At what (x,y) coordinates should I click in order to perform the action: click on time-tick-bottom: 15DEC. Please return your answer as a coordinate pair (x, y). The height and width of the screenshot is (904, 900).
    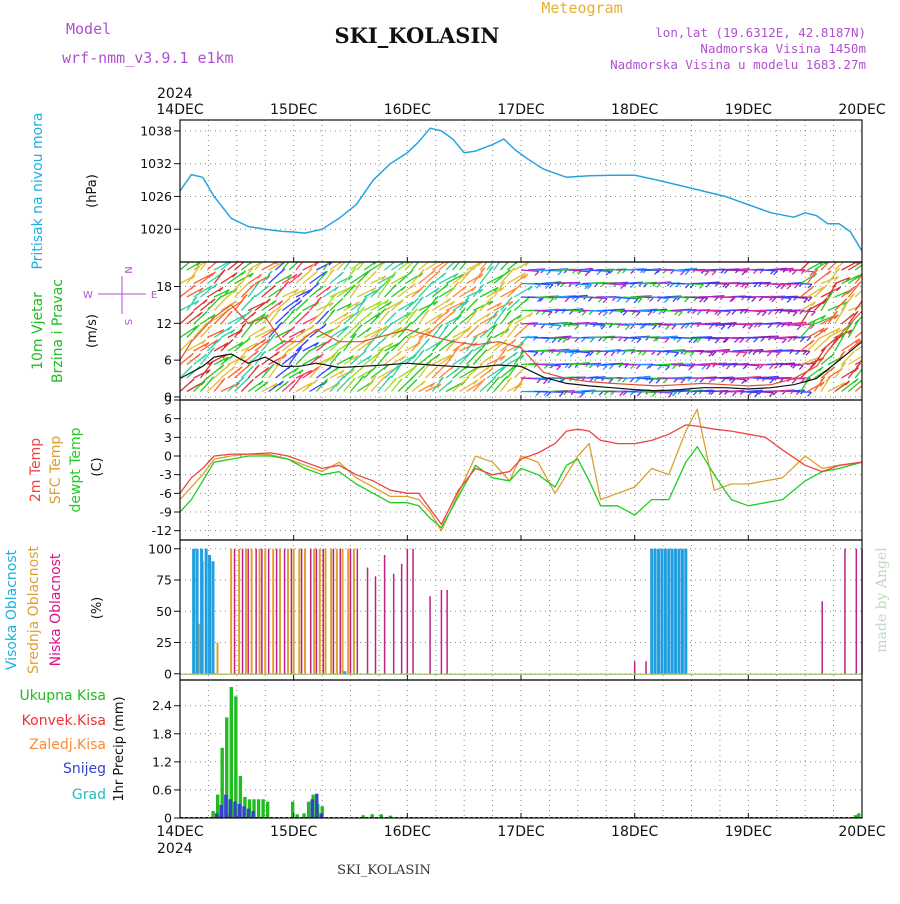
    Looking at the image, I should click on (293, 832).